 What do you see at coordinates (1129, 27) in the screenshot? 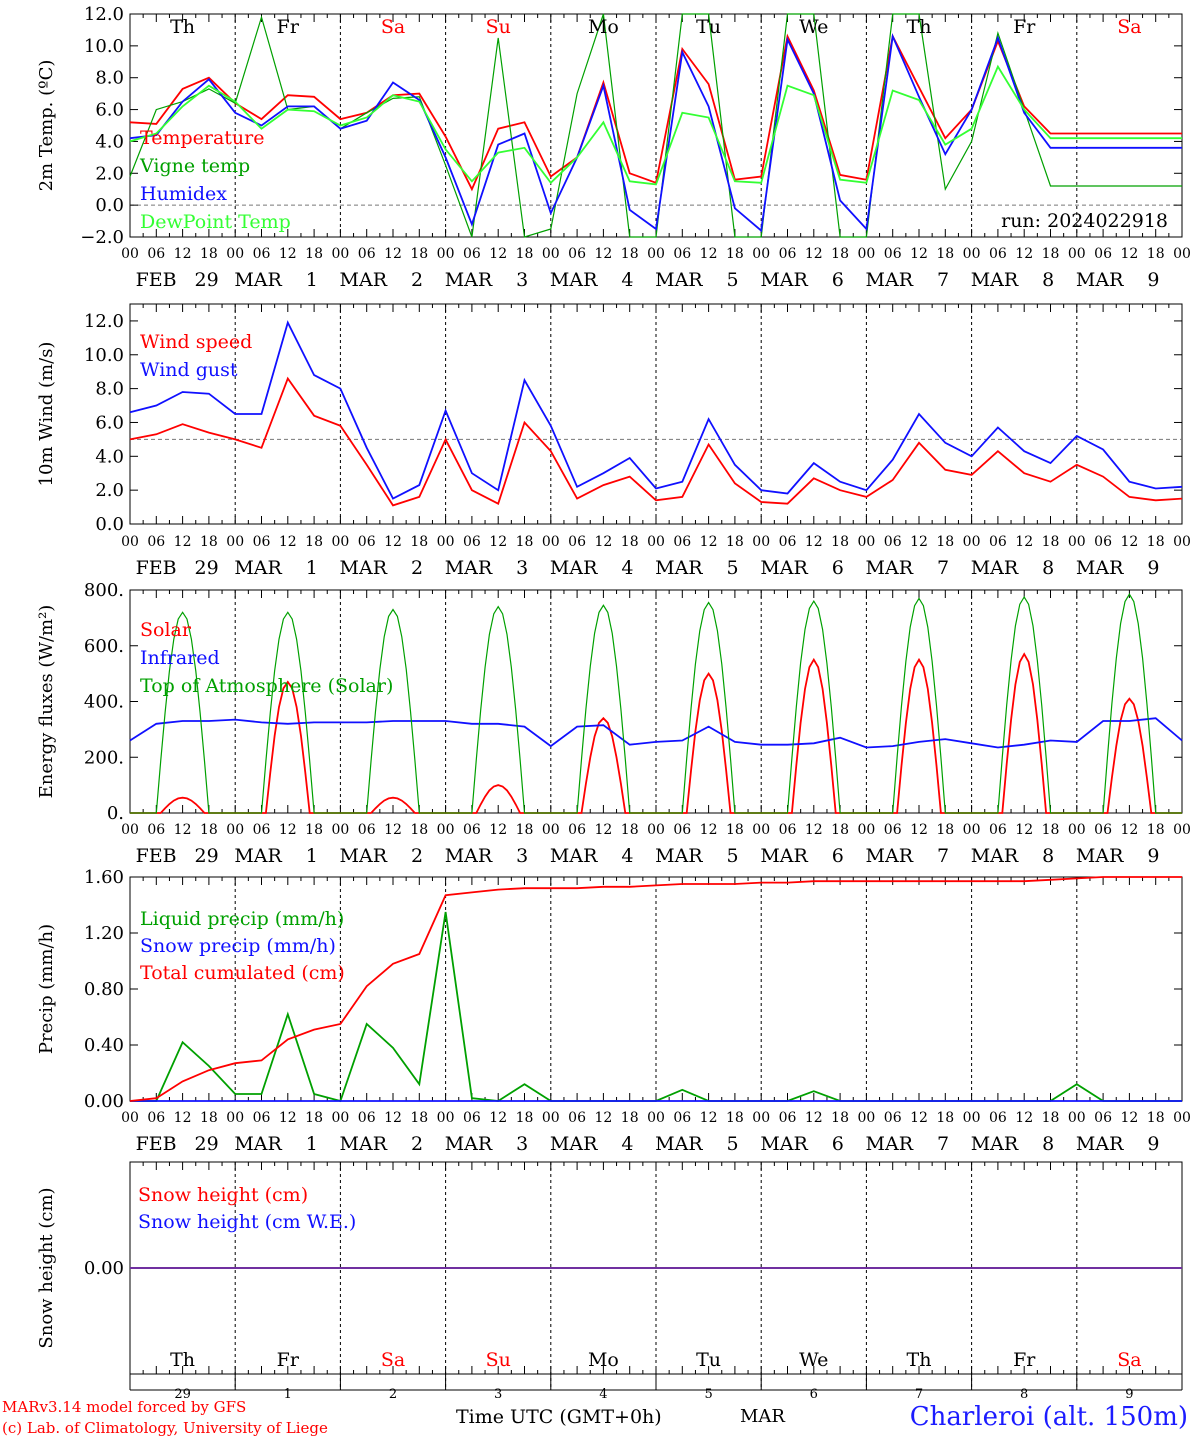
I see `weekday-label: Sa` at bounding box center [1129, 27].